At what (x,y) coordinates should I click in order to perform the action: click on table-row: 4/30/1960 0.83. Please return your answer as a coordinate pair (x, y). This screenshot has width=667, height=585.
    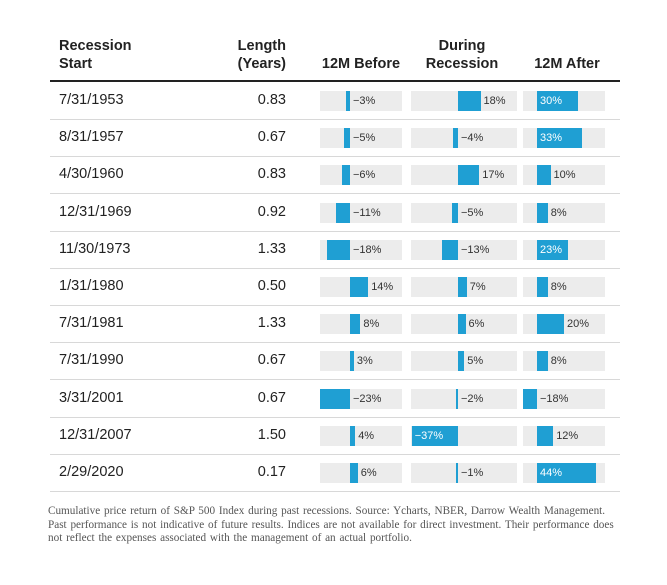
    Looking at the image, I should click on (335, 175).